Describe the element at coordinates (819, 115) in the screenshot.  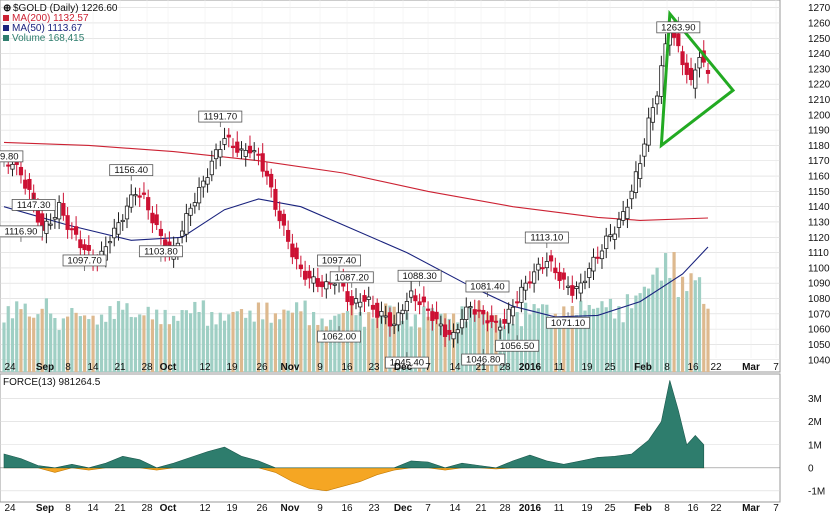
I see `price-tick-label: 1200` at that location.